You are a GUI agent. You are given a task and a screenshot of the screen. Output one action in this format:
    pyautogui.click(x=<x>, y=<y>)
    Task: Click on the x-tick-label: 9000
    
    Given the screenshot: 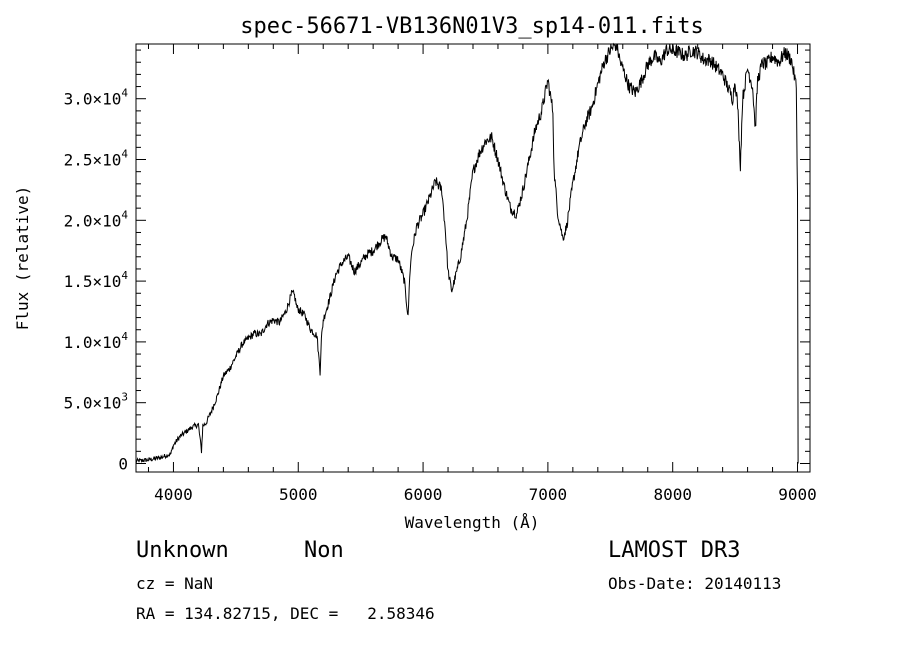 What is the action you would take?
    pyautogui.click(x=797, y=494)
    